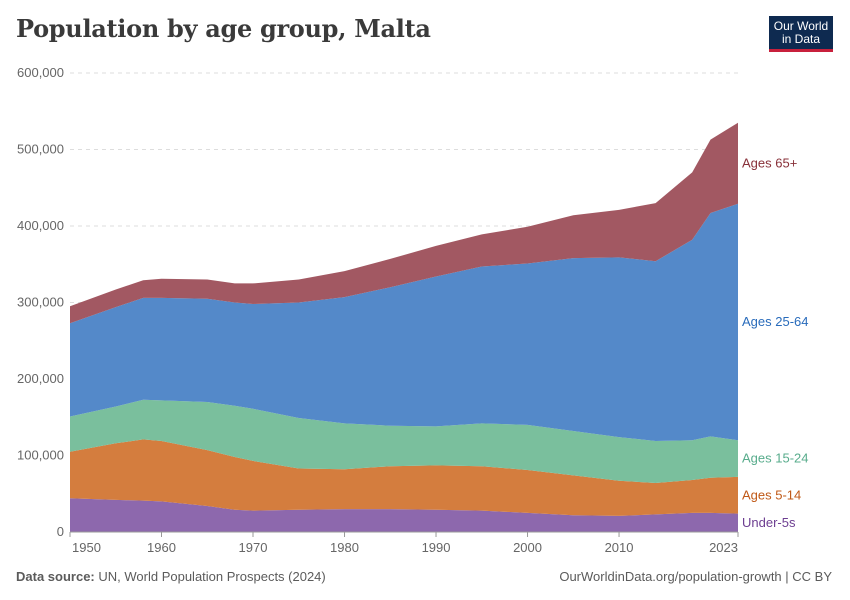  I want to click on owid-logo: Our World in Data, so click(801, 34).